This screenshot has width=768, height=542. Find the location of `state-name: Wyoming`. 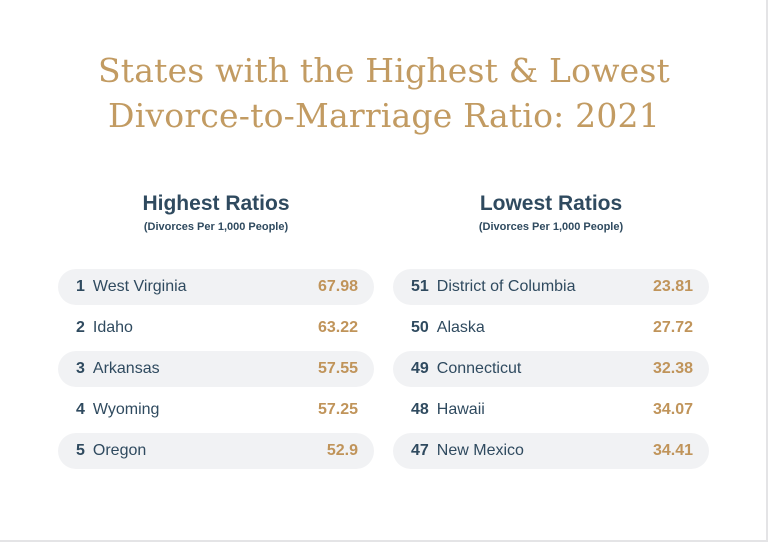

state-name: Wyoming is located at coordinates (126, 409).